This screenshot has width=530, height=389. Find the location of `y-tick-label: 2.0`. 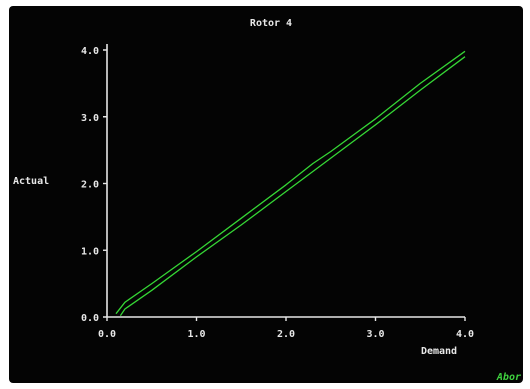

y-tick-label: 2.0 is located at coordinates (90, 185).